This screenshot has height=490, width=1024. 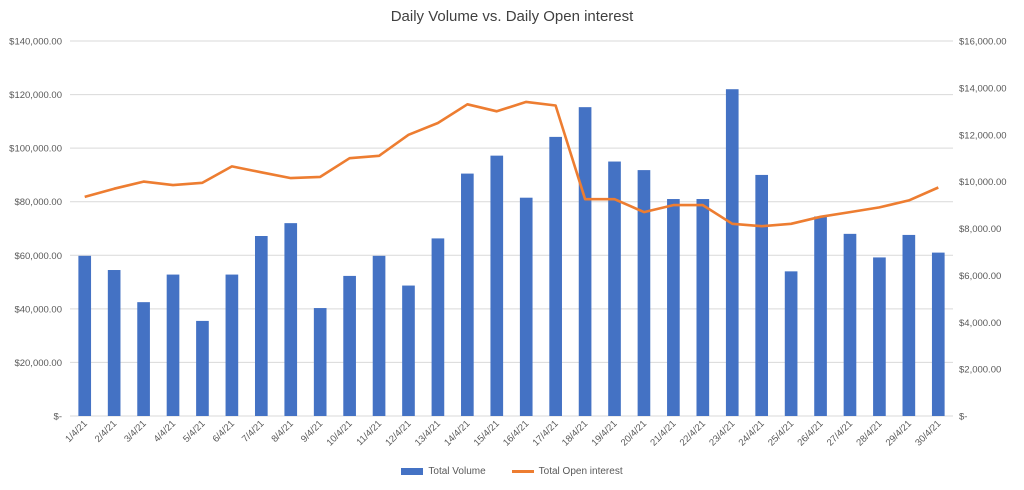 What do you see at coordinates (840, 433) in the screenshot?
I see `x-tick-label: 27/4/21` at bounding box center [840, 433].